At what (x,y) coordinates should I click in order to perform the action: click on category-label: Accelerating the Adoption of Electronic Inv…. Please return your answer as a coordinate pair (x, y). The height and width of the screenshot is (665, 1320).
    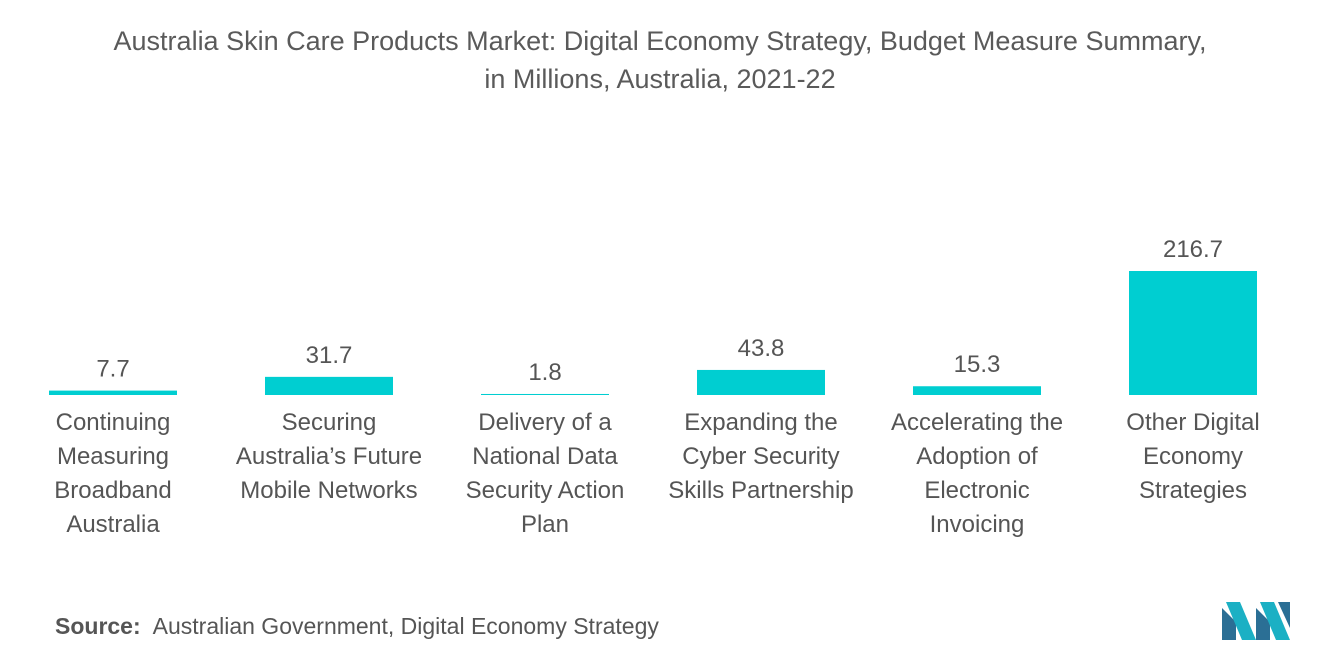
    Looking at the image, I should click on (977, 473).